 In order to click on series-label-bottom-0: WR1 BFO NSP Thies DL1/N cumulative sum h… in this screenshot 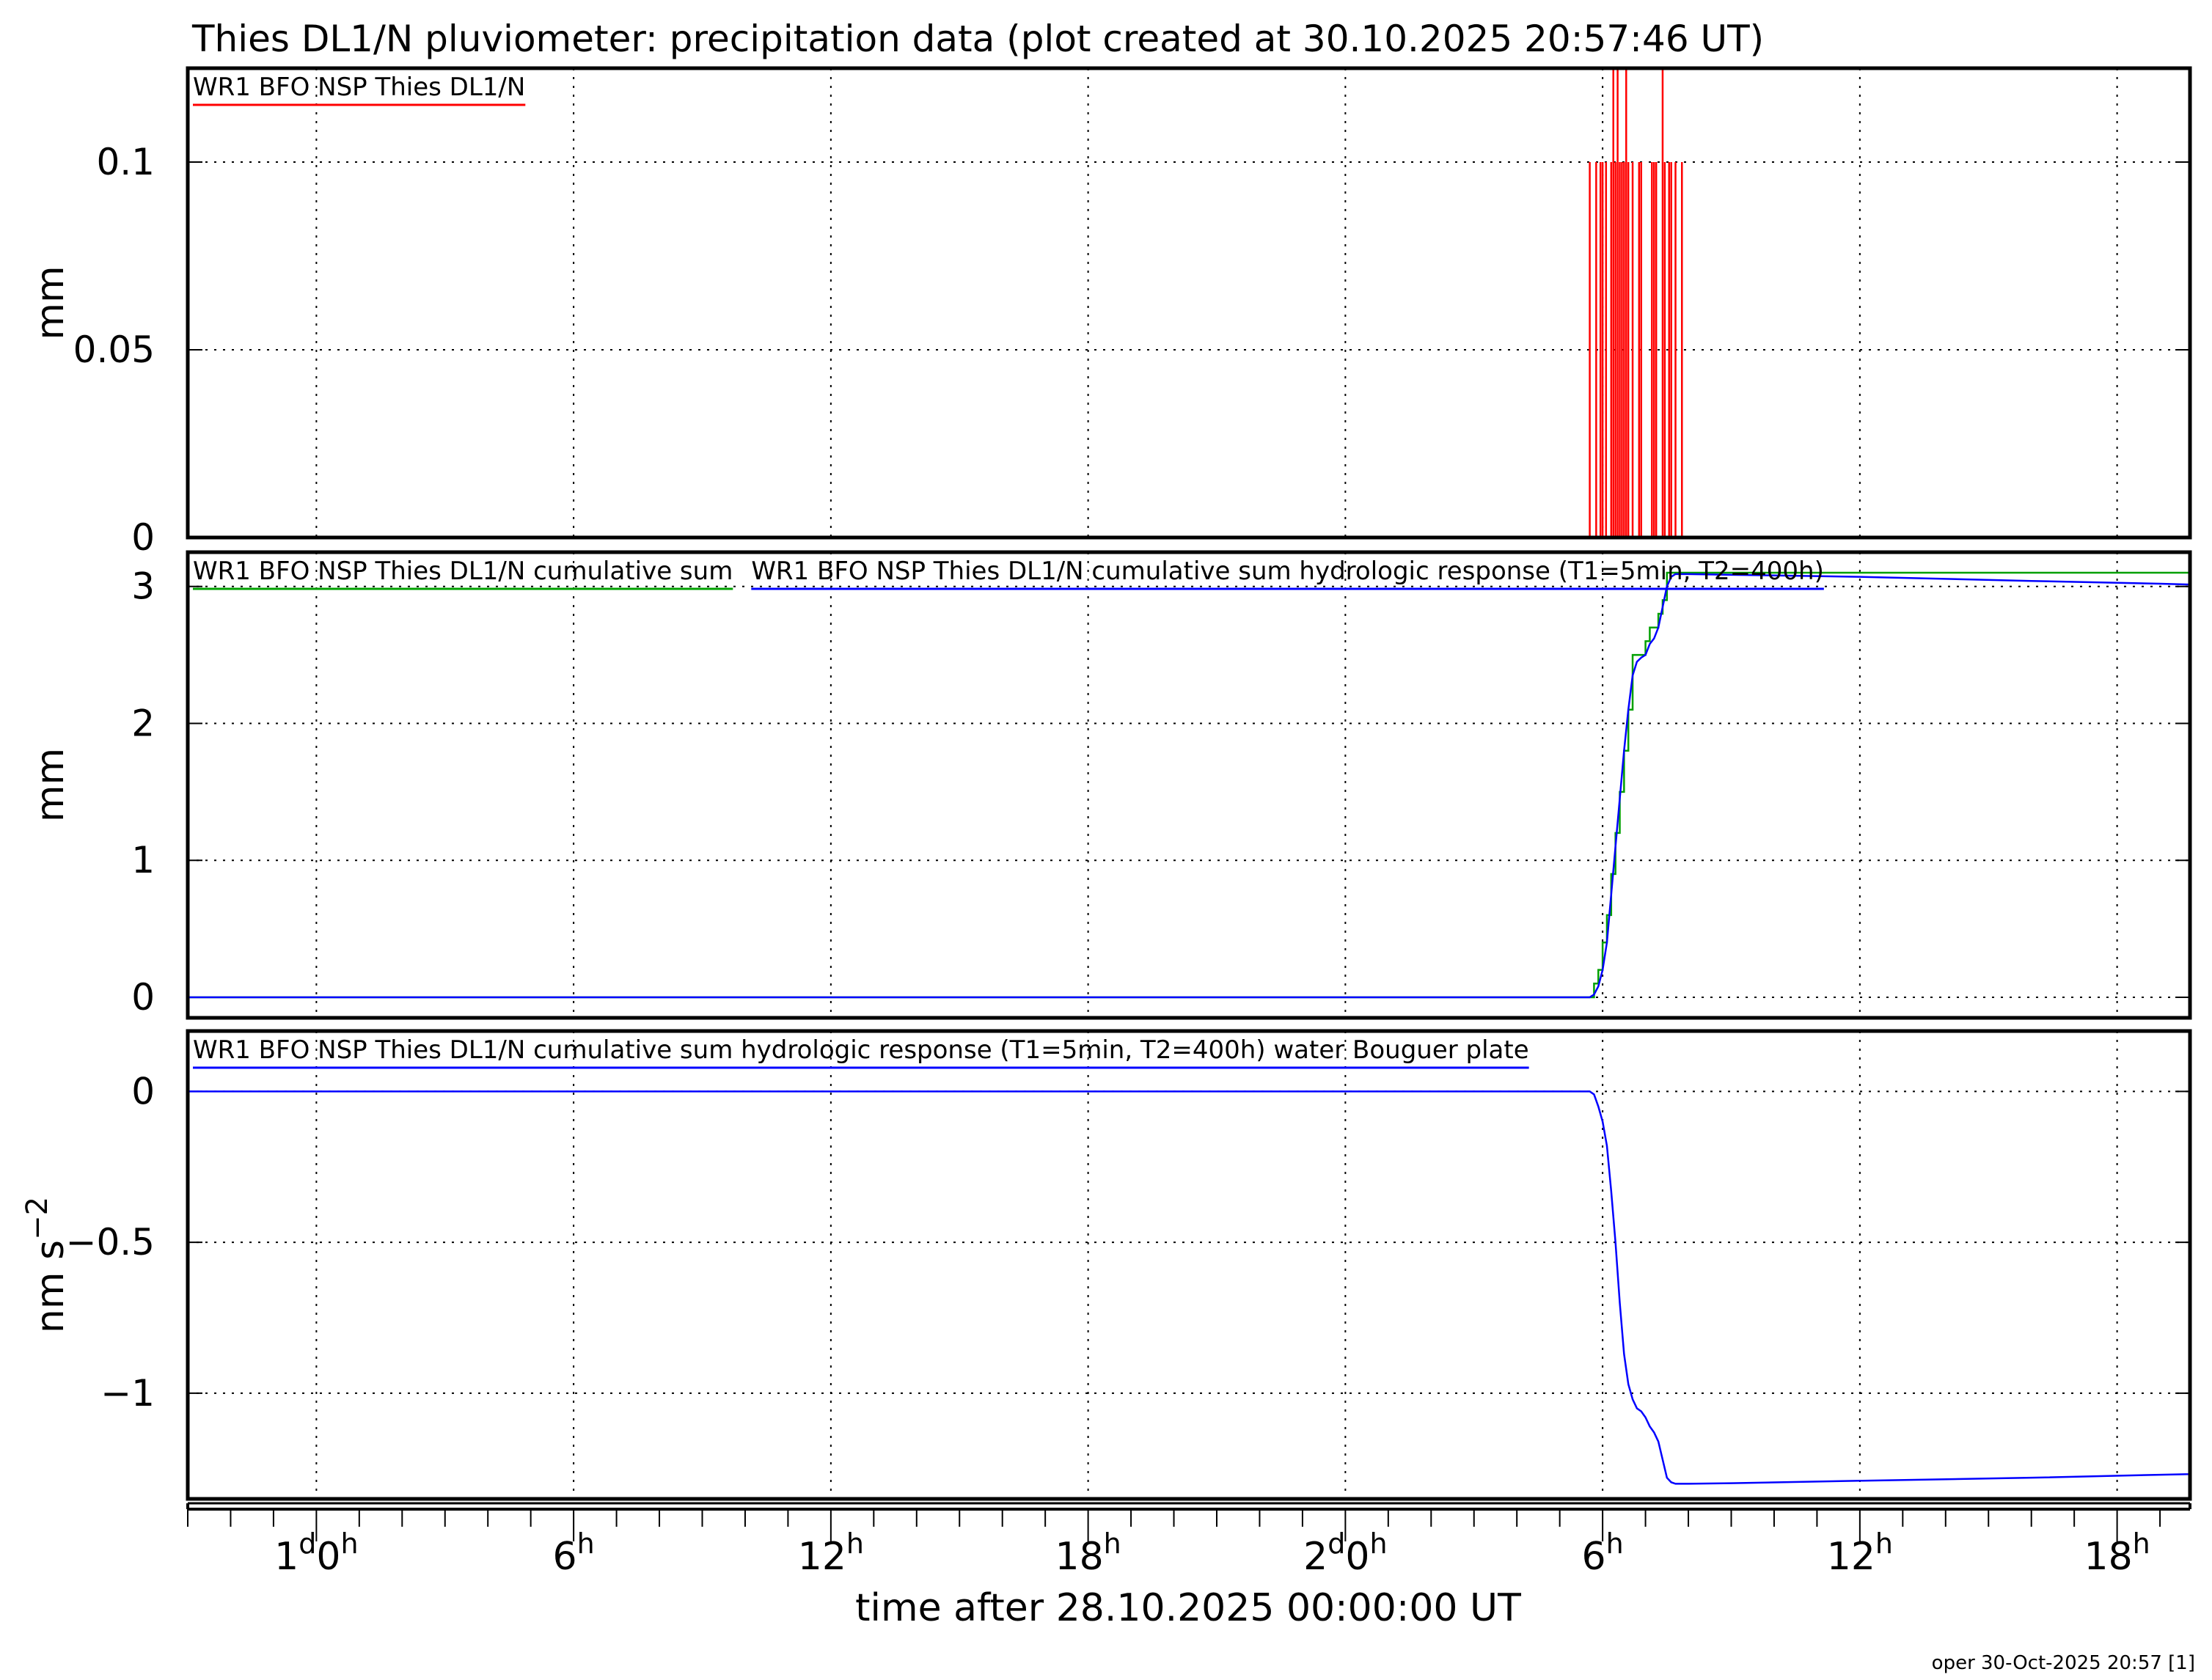, I will do `click(861, 1050)`.